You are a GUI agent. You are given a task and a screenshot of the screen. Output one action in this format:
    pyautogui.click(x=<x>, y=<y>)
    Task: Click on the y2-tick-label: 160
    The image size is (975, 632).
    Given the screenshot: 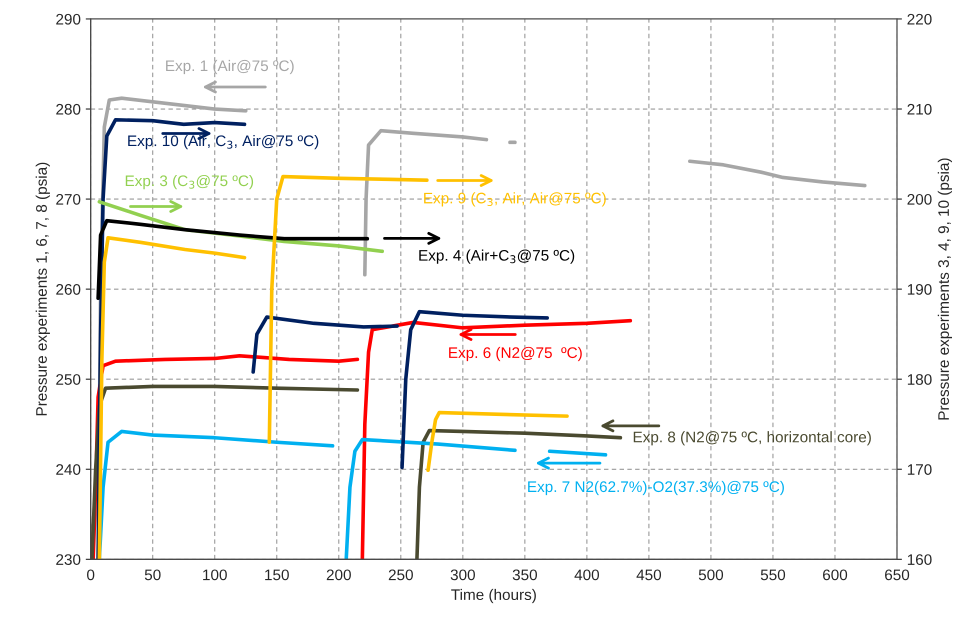 What is the action you would take?
    pyautogui.click(x=920, y=560)
    